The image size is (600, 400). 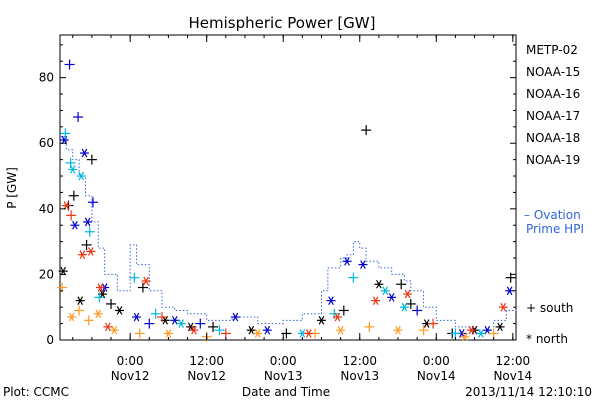 What do you see at coordinates (12, 188) in the screenshot?
I see `y-axis-label: P [GW]` at bounding box center [12, 188].